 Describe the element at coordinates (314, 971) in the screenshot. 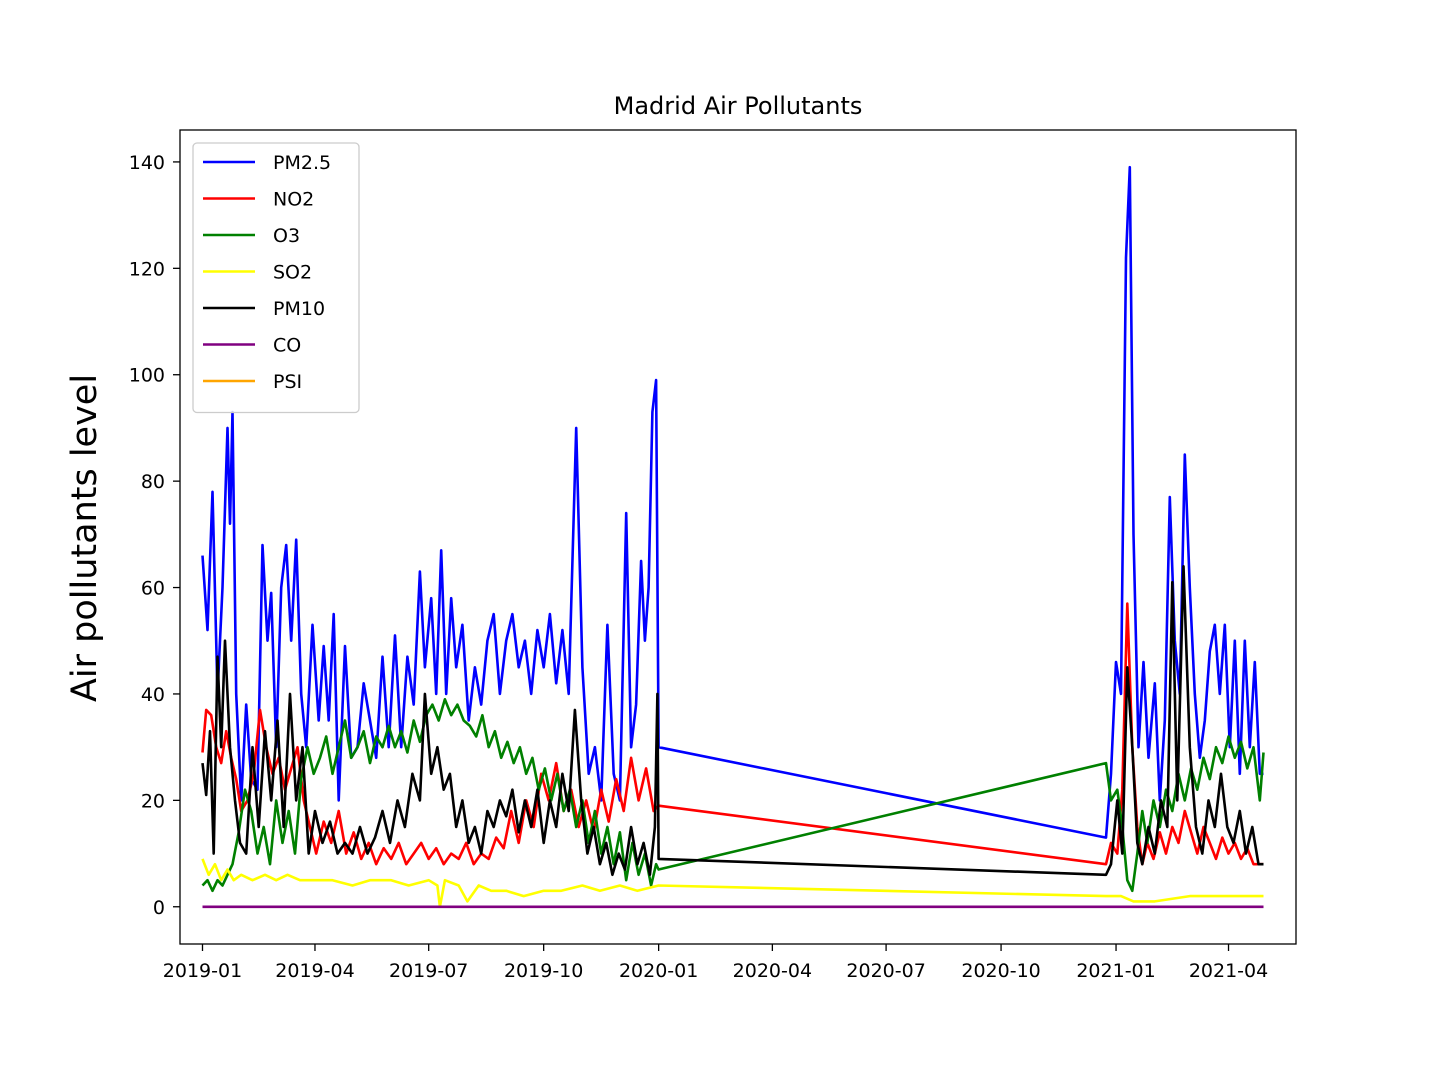

I see `x-tick-label: 2019-04` at that location.